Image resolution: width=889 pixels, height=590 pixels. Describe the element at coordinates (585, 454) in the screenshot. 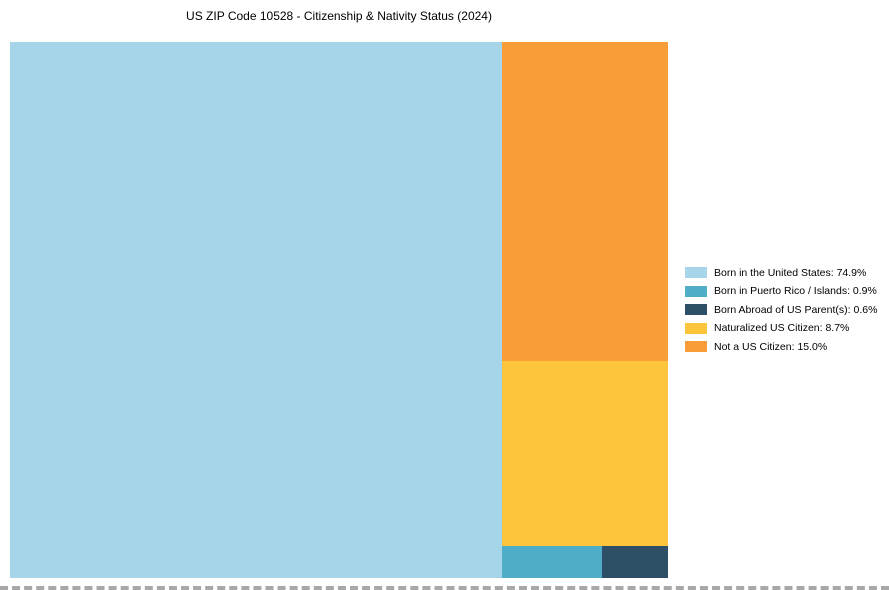

I see `treemap-segment-naturalized-us-citizen` at that location.